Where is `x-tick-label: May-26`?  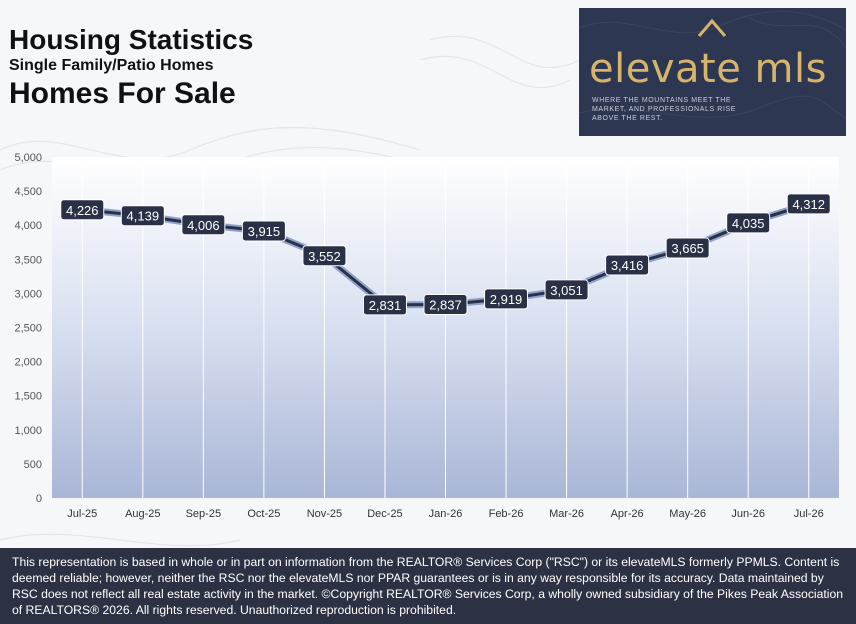
x-tick-label: May-26 is located at coordinates (687, 514).